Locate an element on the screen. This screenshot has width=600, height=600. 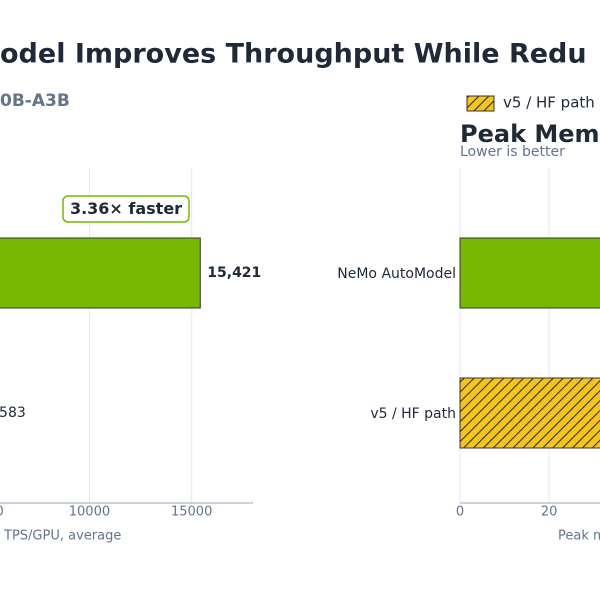
x-axis-label: TPS/GPU, average is located at coordinates (62, 536).